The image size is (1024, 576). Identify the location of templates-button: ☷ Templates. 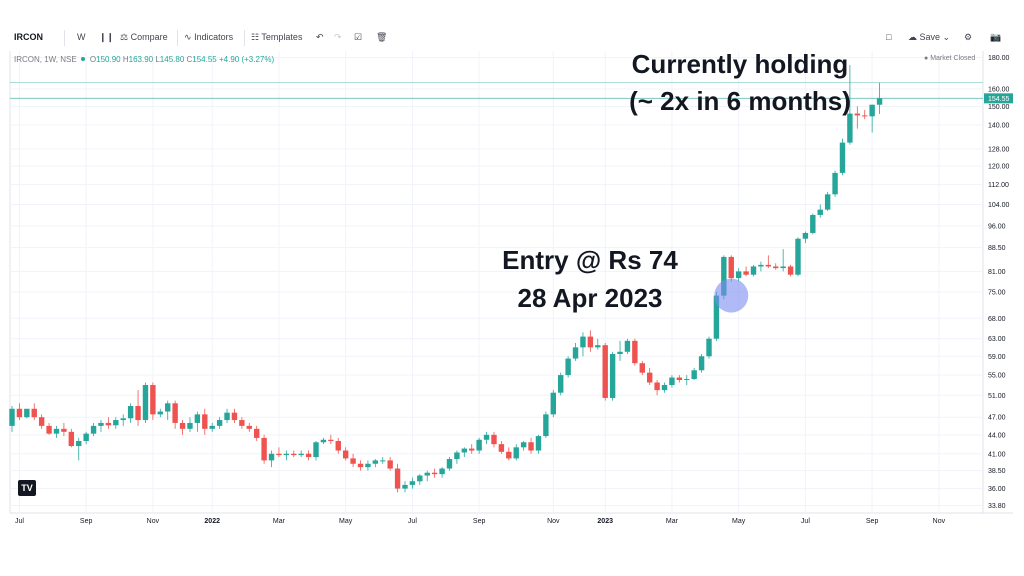
(276, 37).